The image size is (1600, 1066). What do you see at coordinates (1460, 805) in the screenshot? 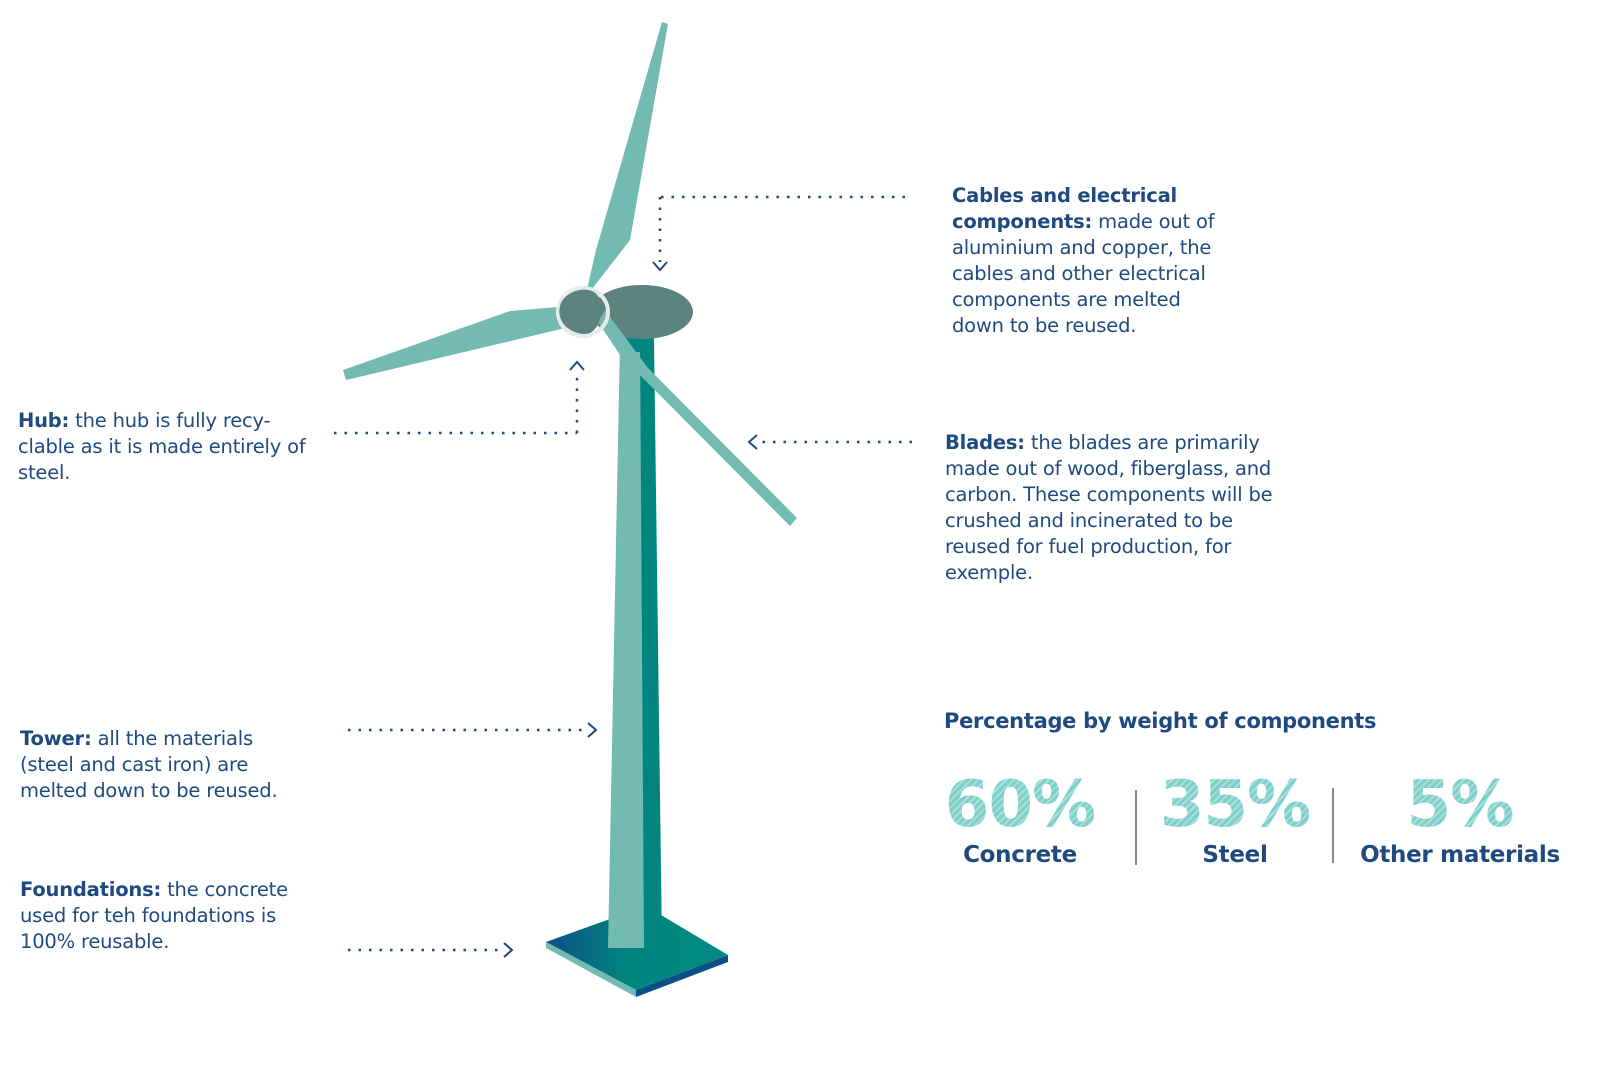
I see `stat-other-value: 5%` at bounding box center [1460, 805].